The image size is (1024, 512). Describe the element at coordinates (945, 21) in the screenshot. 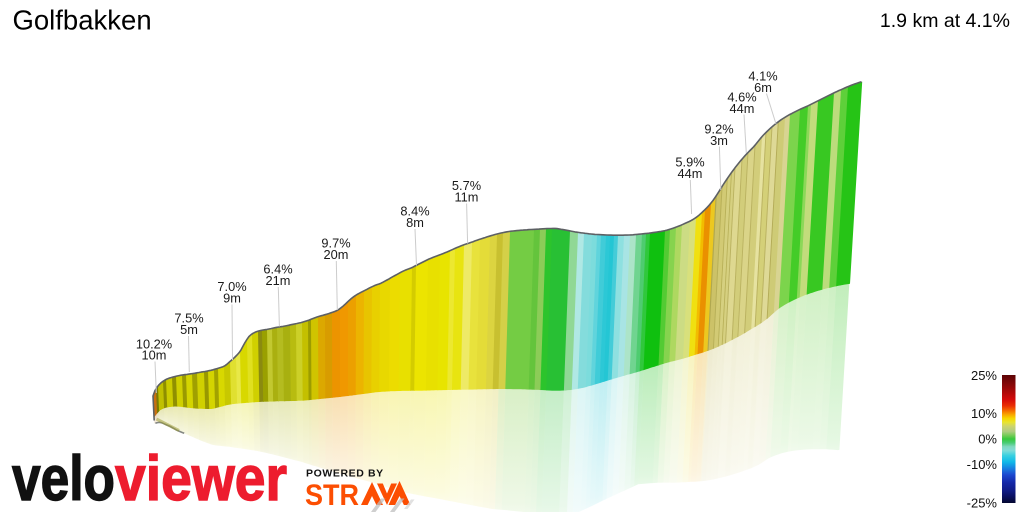

I see `svg-text: 1.9 km at 4.1%` at that location.